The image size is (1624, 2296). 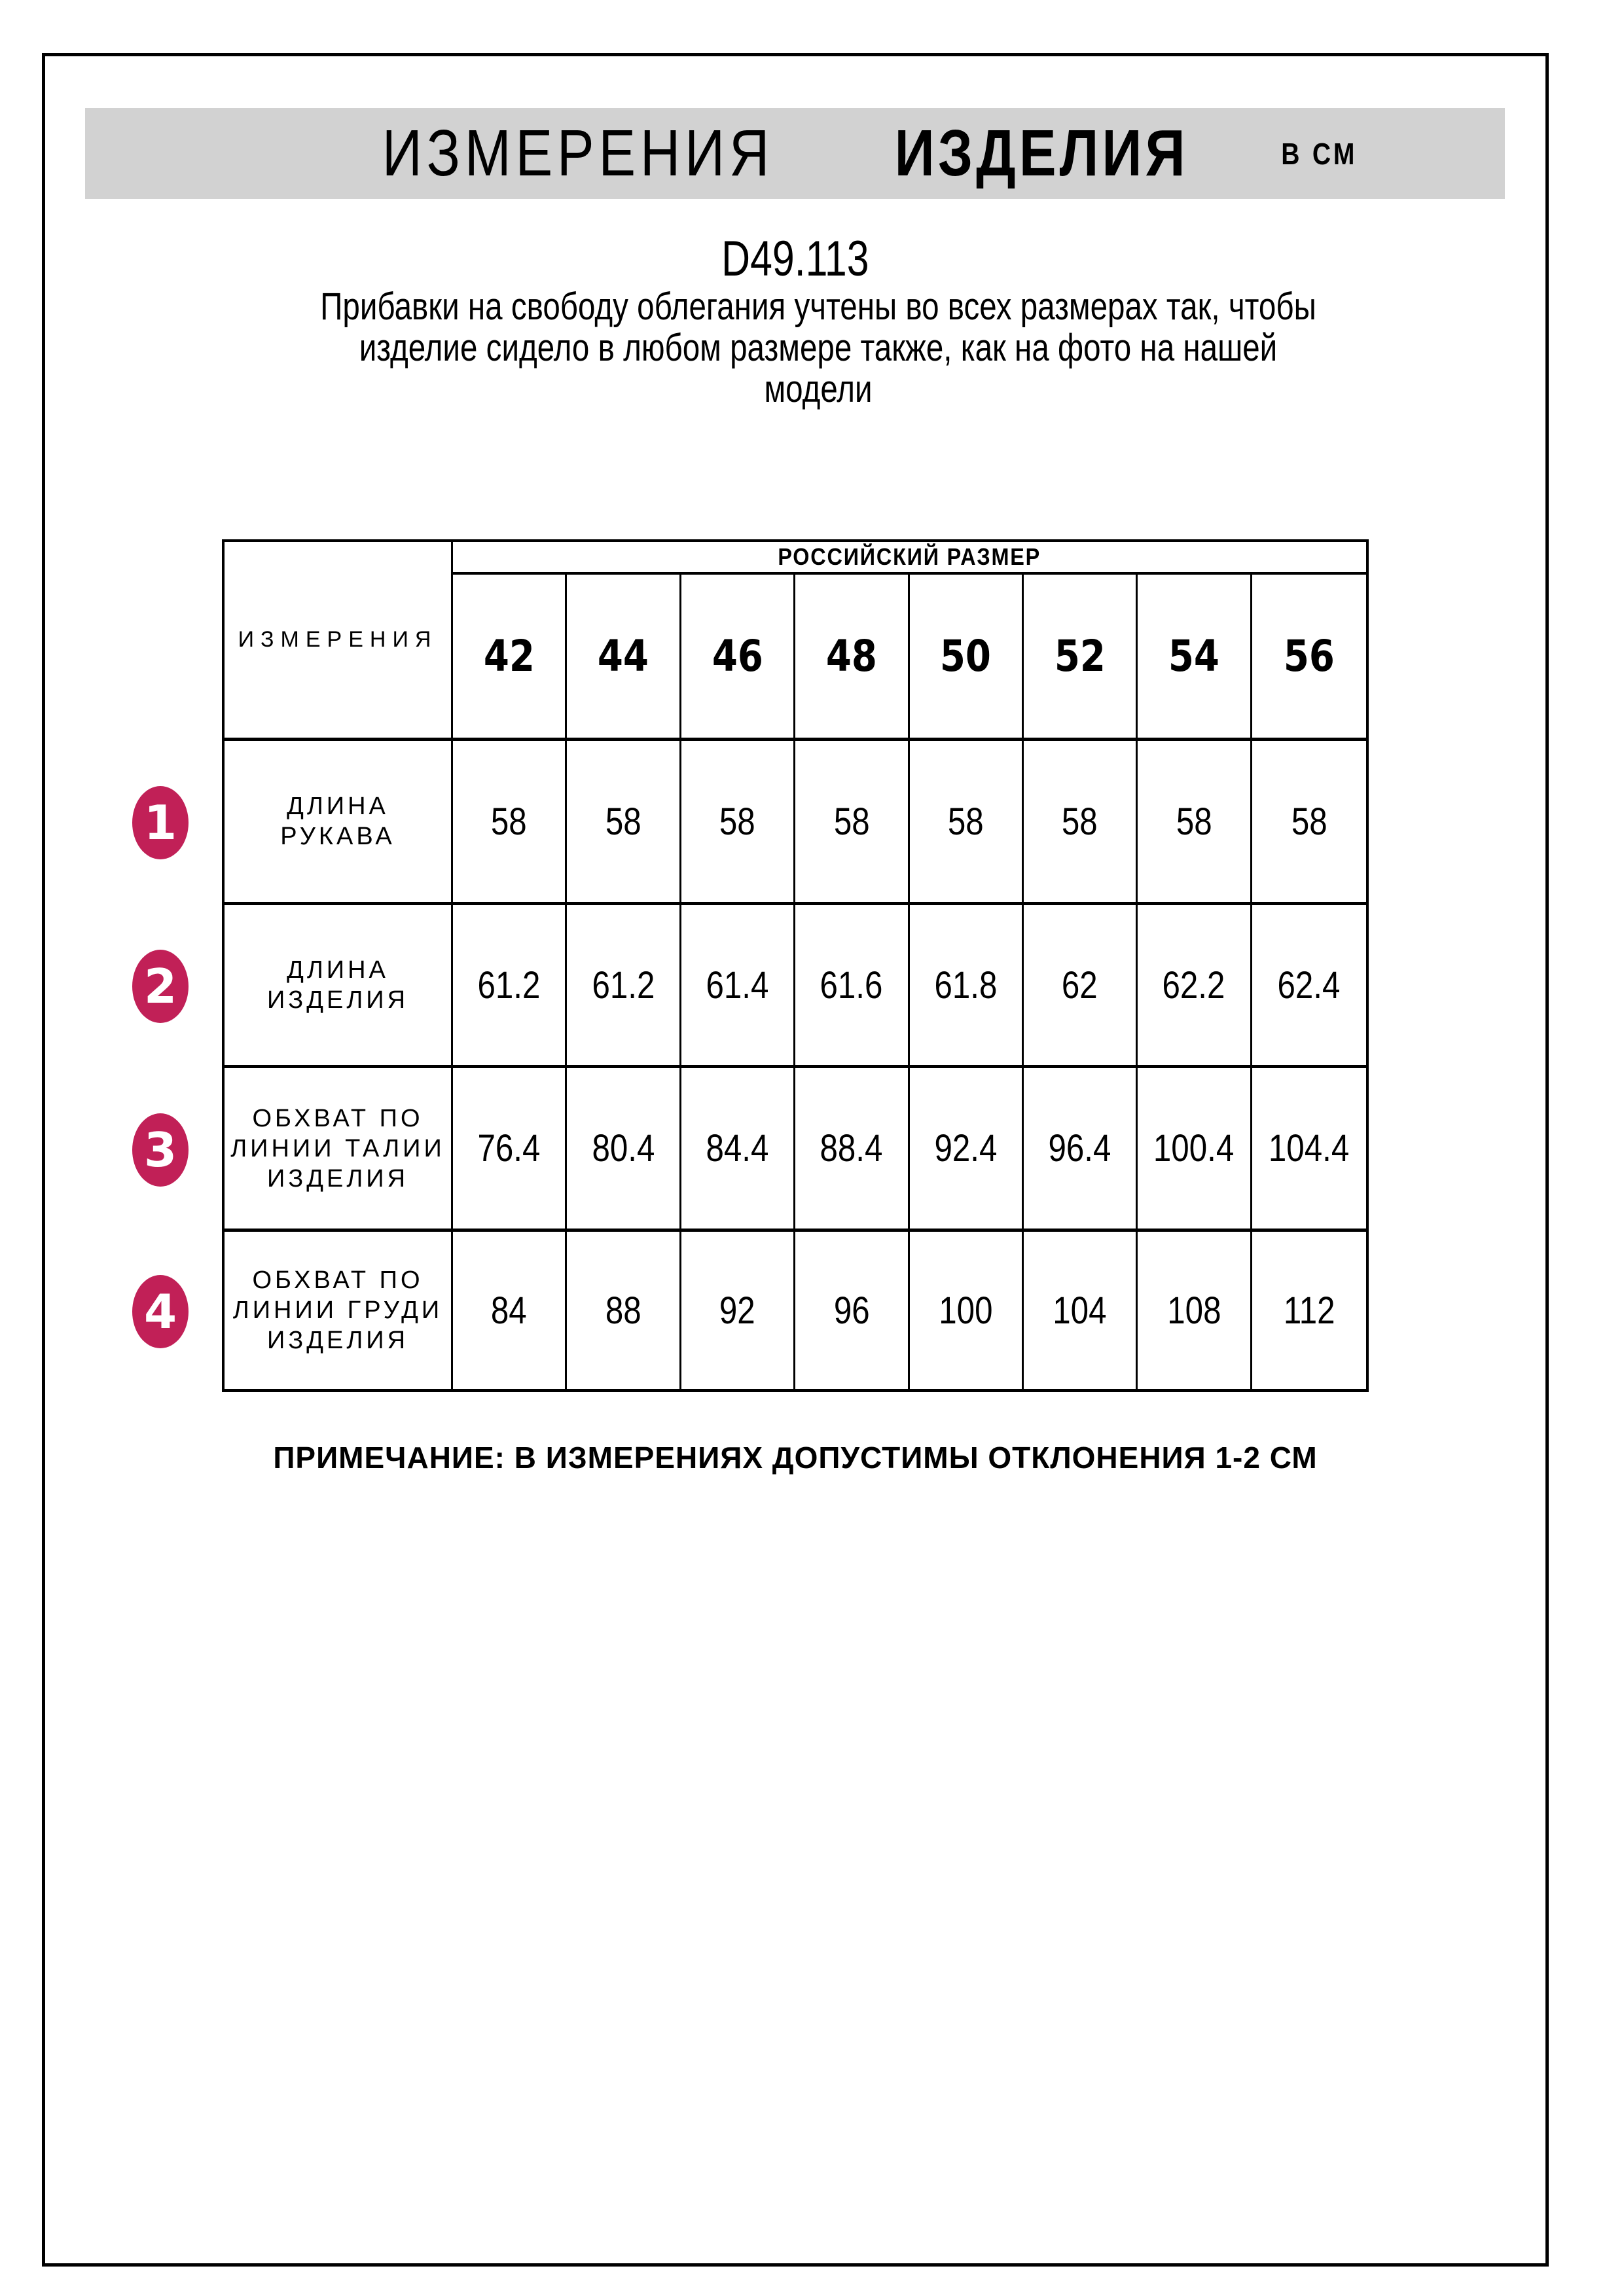 What do you see at coordinates (738, 1150) in the screenshot?
I see `table-cell: 84.4` at bounding box center [738, 1150].